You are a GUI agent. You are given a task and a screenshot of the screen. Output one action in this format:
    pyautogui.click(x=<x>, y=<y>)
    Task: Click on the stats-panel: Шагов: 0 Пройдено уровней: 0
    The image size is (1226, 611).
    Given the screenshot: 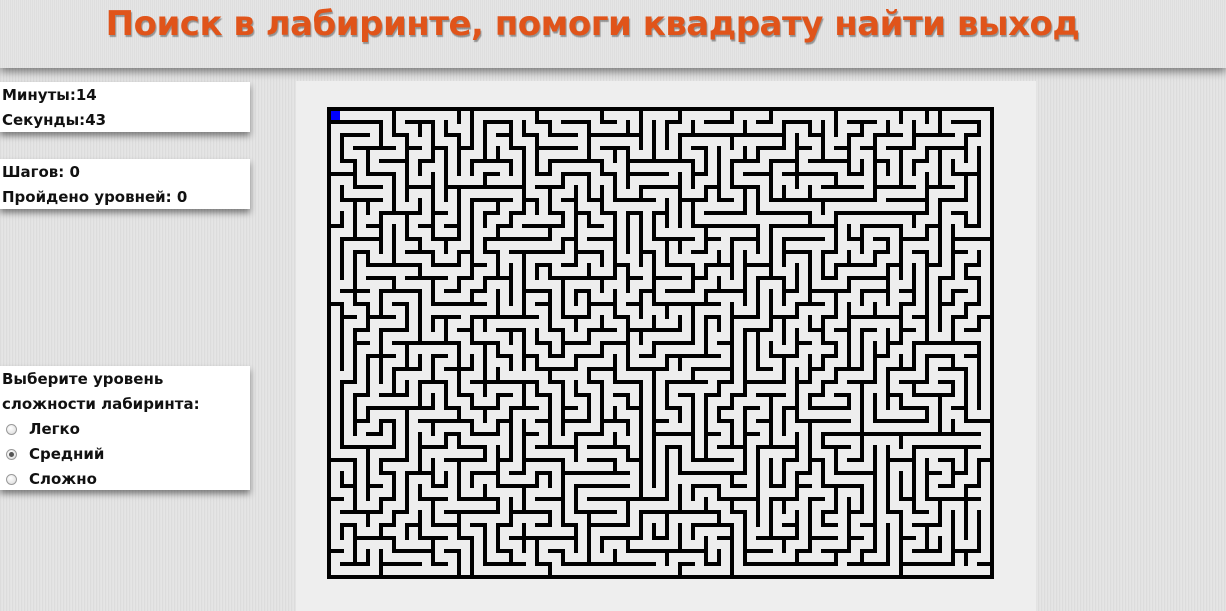 What is the action you would take?
    pyautogui.click(x=125, y=184)
    